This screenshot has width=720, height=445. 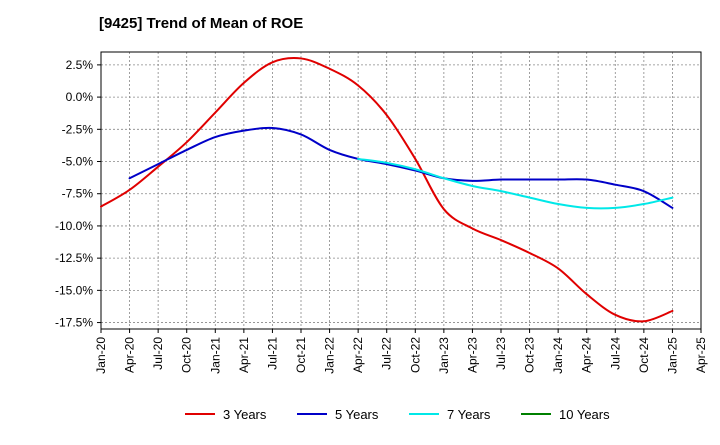 What do you see at coordinates (215, 355) in the screenshot?
I see `x-tick-label: Jan-21` at bounding box center [215, 355].